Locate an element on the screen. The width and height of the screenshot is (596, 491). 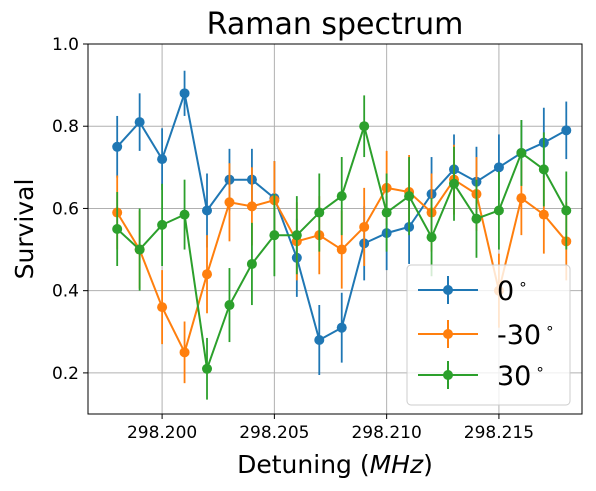
x-tick-label: 298.205 is located at coordinates (274, 433).